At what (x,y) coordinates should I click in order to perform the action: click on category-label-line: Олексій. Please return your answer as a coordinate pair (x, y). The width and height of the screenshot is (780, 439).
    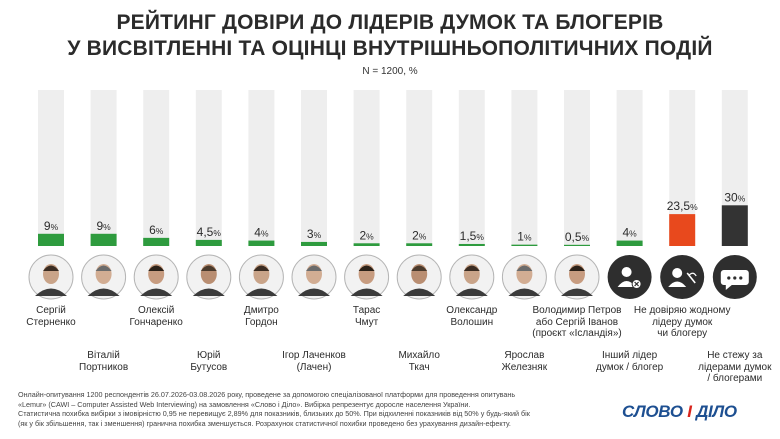
    Looking at the image, I should click on (156, 310).